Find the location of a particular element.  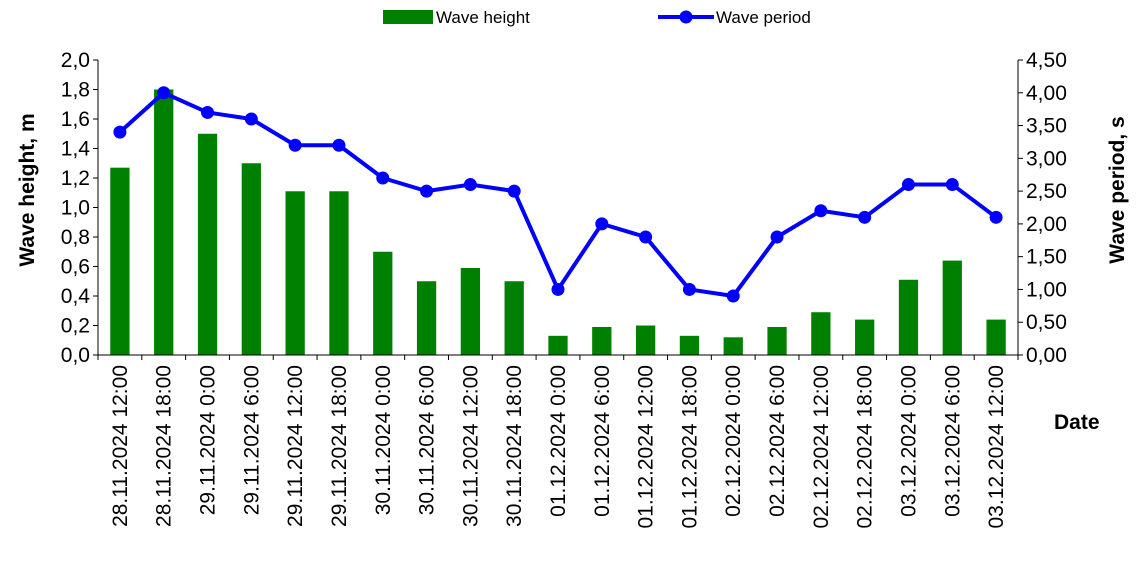

left-tick-label: 0,0 is located at coordinates (75, 355).